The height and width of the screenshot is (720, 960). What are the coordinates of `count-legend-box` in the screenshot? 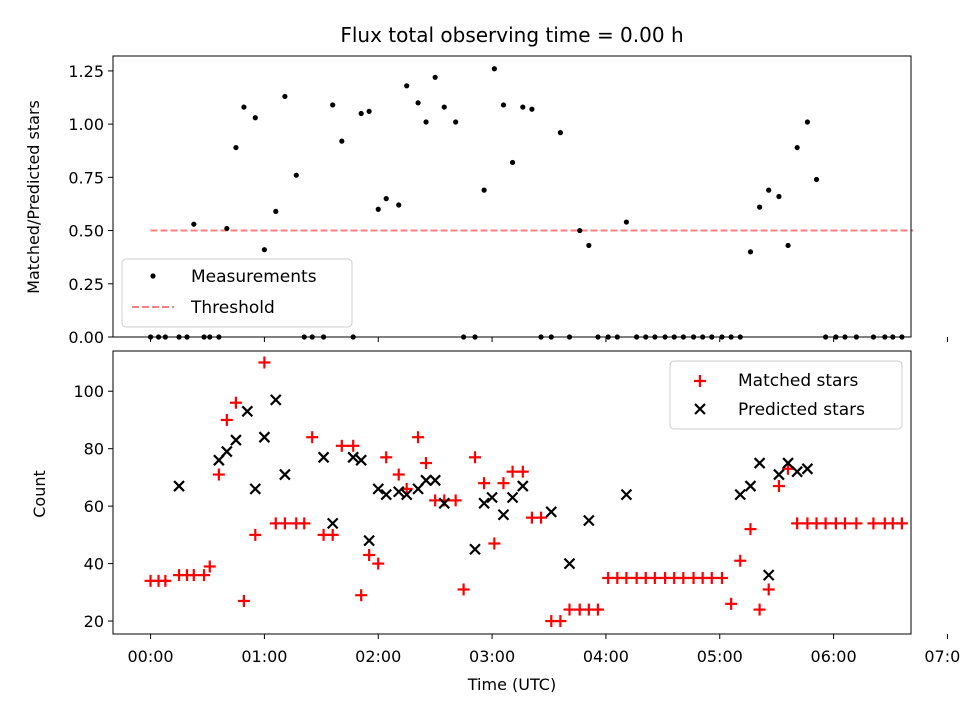 It's located at (786, 395).